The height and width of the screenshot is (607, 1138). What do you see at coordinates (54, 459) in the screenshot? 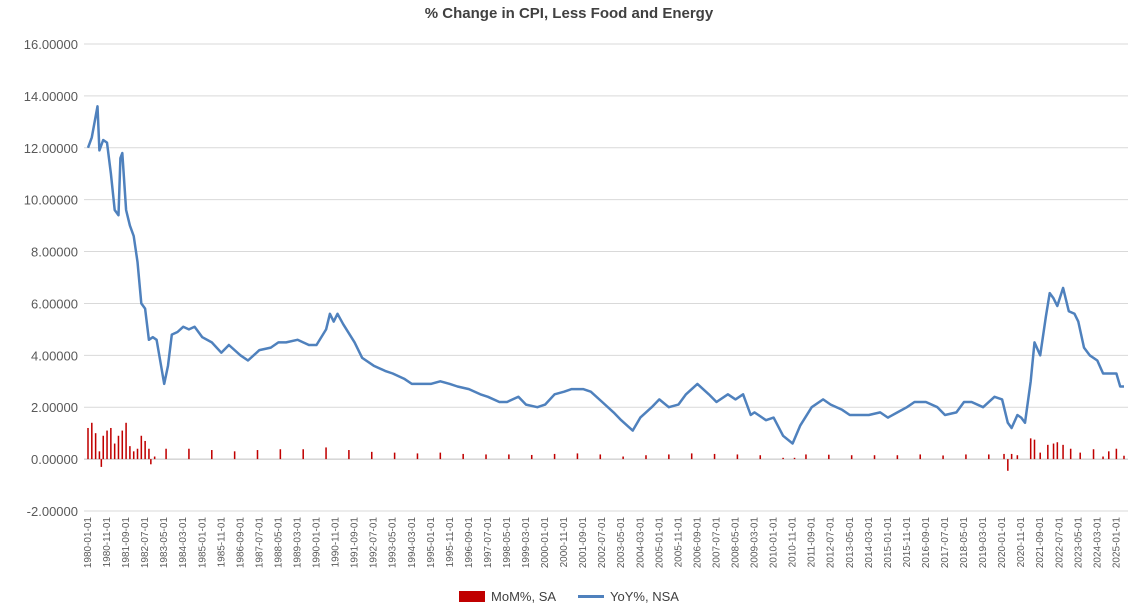
I see `y-tick-label: 0.00000` at bounding box center [54, 459].